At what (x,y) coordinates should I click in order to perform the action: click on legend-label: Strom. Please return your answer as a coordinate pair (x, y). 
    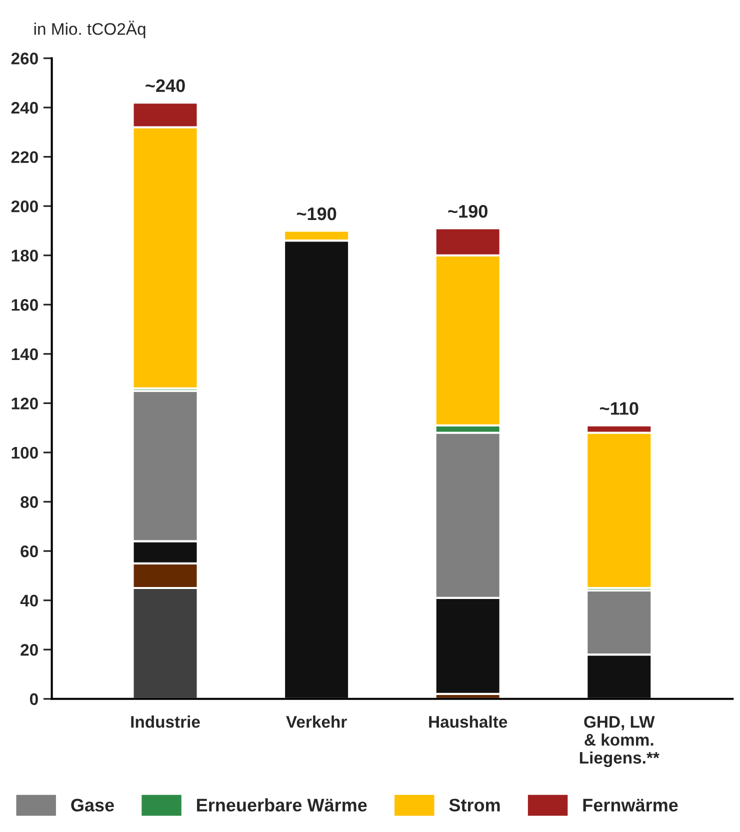
    Looking at the image, I should click on (474, 805).